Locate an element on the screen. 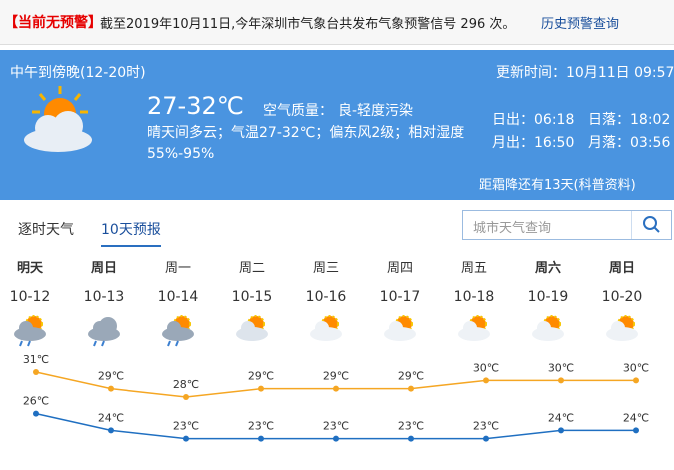 Image resolution: width=674 pixels, height=470 pixels. temp-label: 28℃ is located at coordinates (186, 384).